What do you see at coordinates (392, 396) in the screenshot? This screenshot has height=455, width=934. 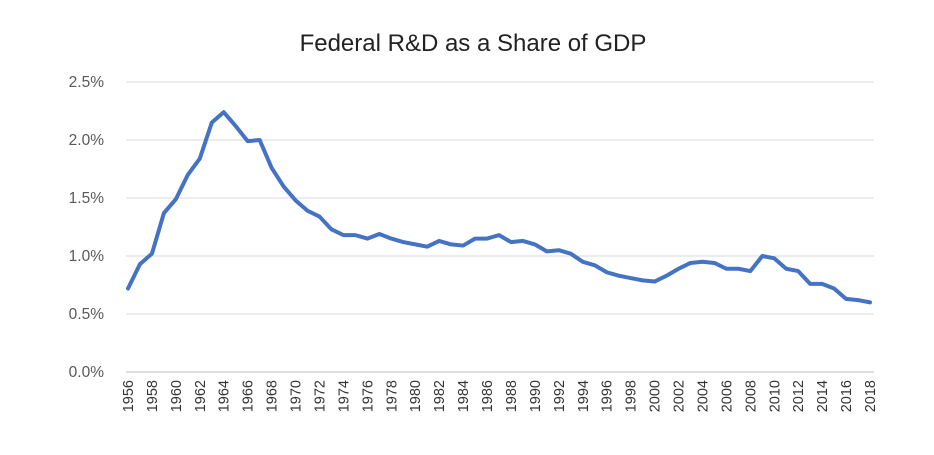 I see `x-tick-label: 1978` at bounding box center [392, 396].